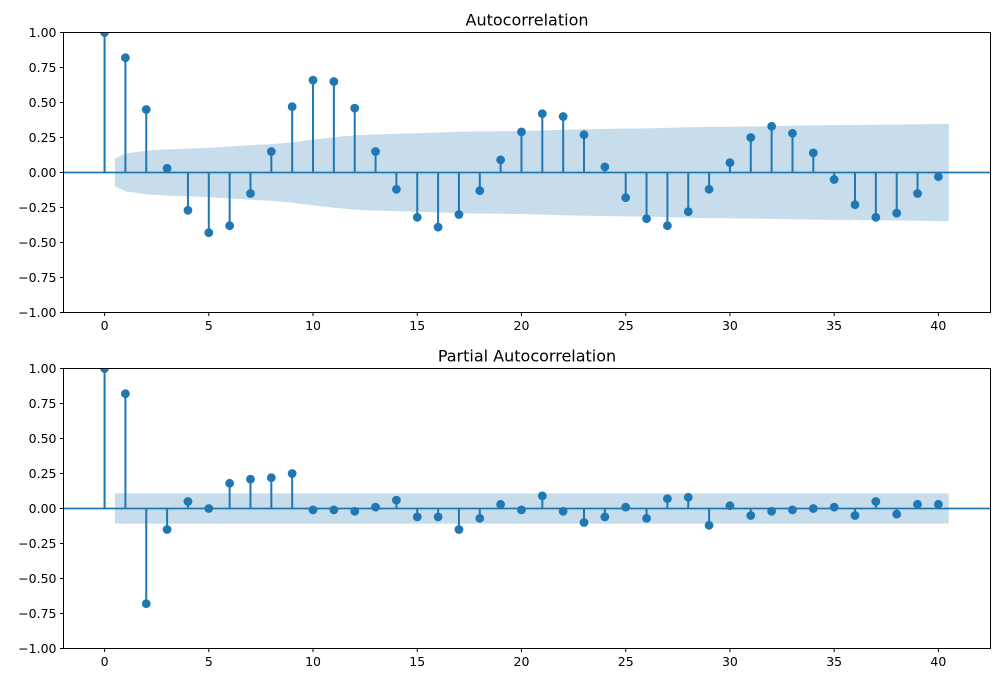 The height and width of the screenshot is (682, 1002). Describe the element at coordinates (43, 438) in the screenshot. I see `y-tick-label: 0.50` at that location.